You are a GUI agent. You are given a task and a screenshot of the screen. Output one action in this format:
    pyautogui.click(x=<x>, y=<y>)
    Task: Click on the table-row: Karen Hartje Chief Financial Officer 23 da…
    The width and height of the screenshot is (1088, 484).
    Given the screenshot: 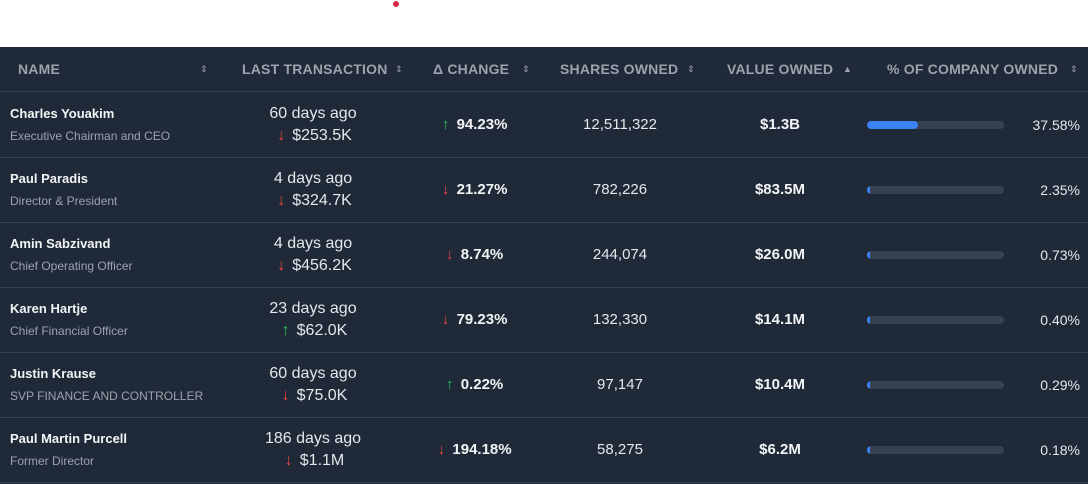 What is the action you would take?
    pyautogui.click(x=544, y=320)
    